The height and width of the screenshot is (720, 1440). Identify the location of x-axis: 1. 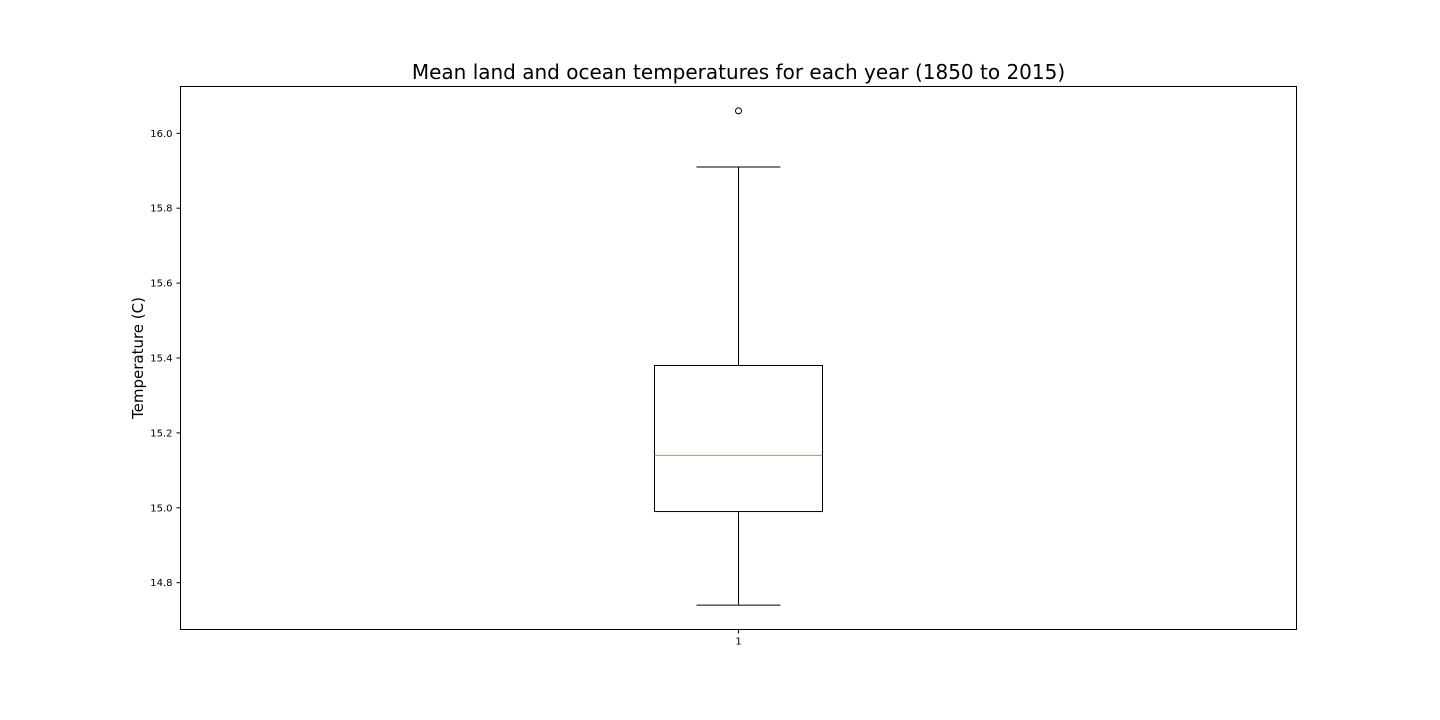
(738, 638).